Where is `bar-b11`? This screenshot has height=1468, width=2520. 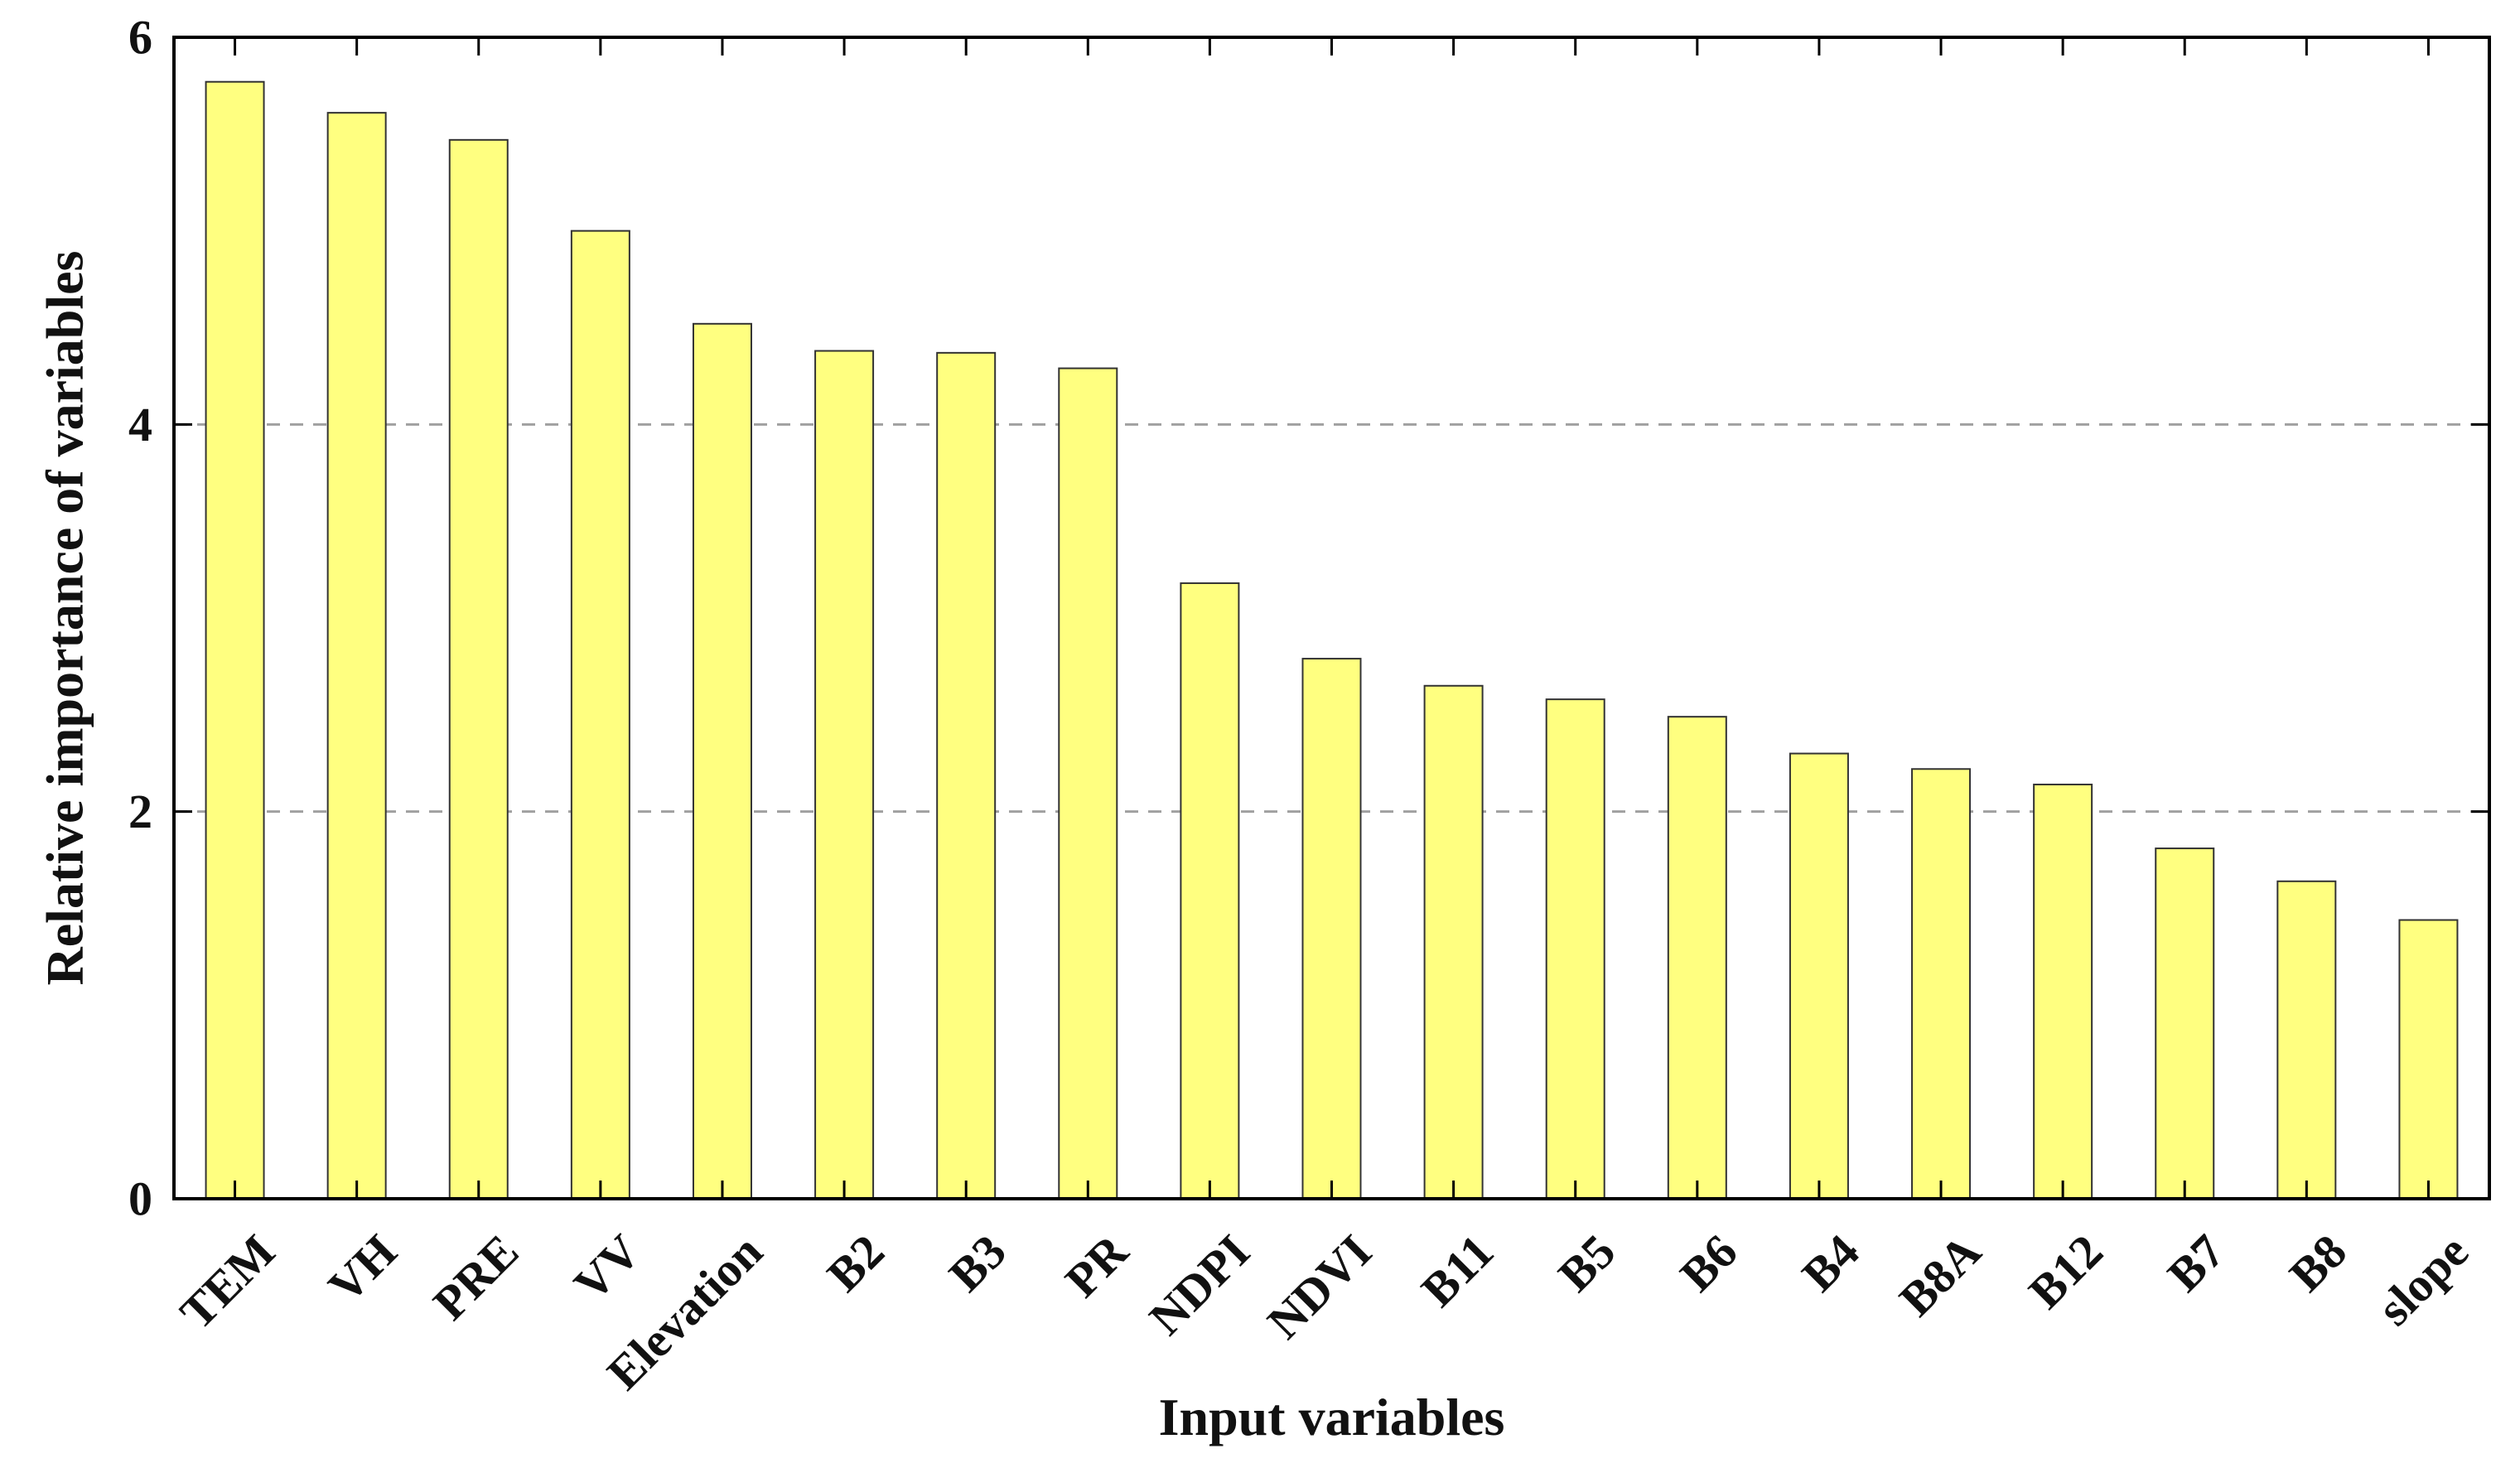 bar-b11 is located at coordinates (1453, 942).